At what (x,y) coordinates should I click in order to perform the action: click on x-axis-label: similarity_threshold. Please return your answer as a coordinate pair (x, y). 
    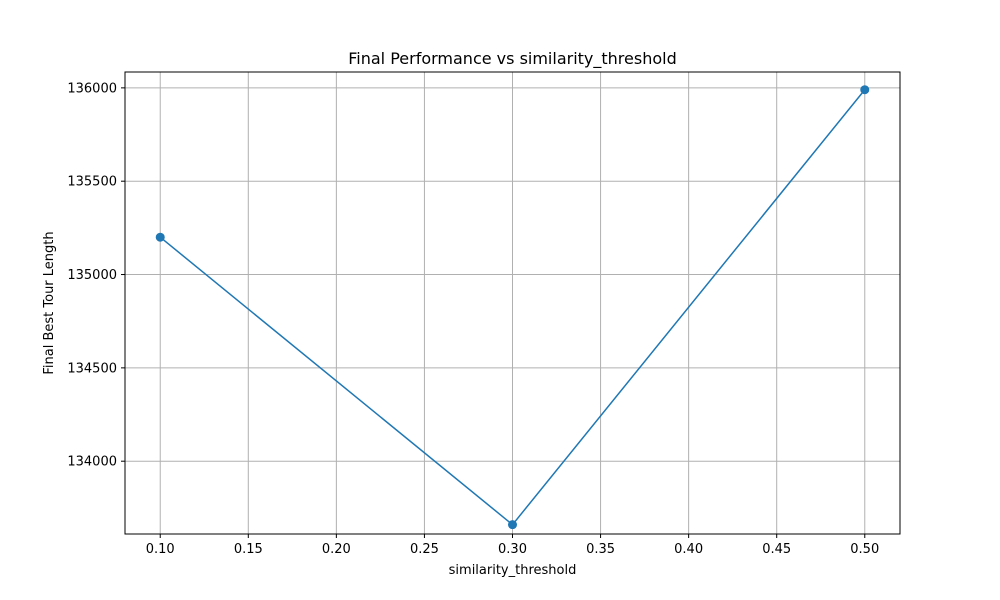
    Looking at the image, I should click on (513, 570).